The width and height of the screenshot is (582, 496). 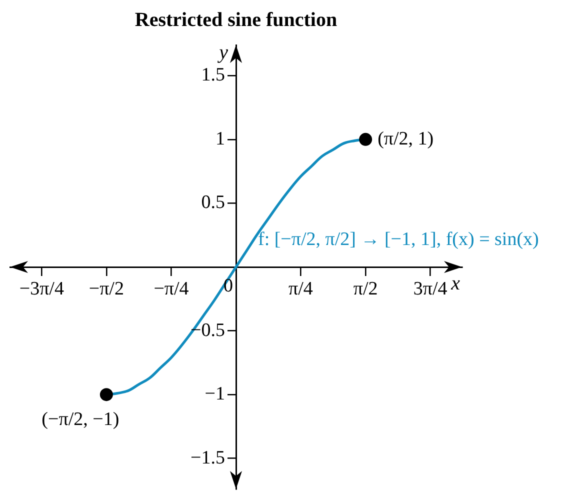 I want to click on x-tick-label: −3π/4, so click(x=41, y=289).